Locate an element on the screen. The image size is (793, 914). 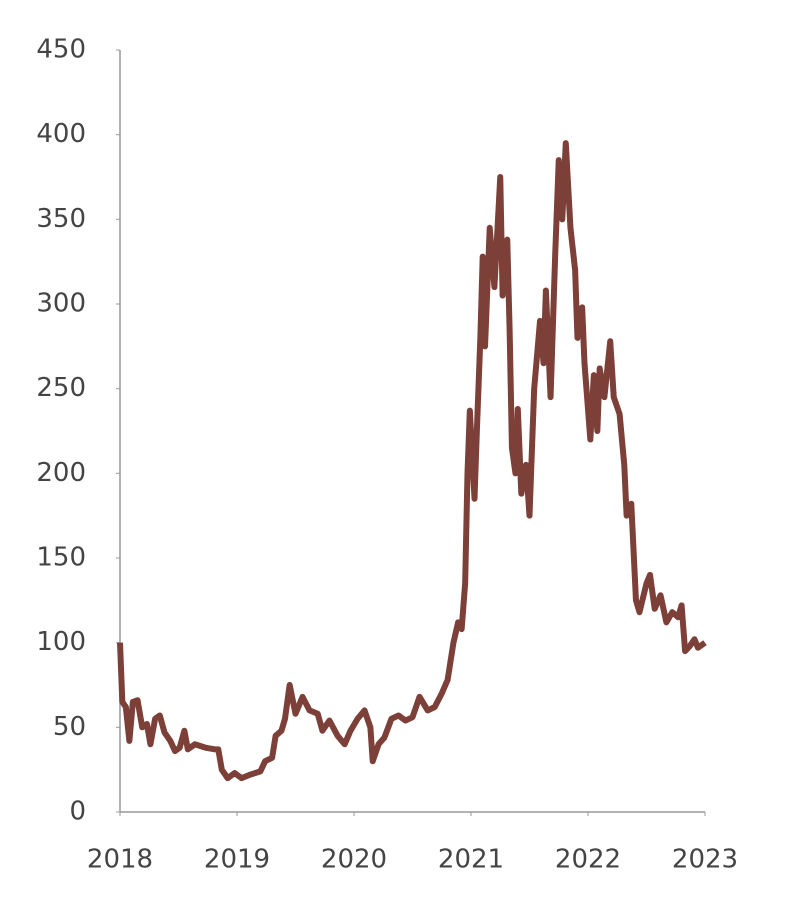
y-tick-label: 200 is located at coordinates (61, 473).